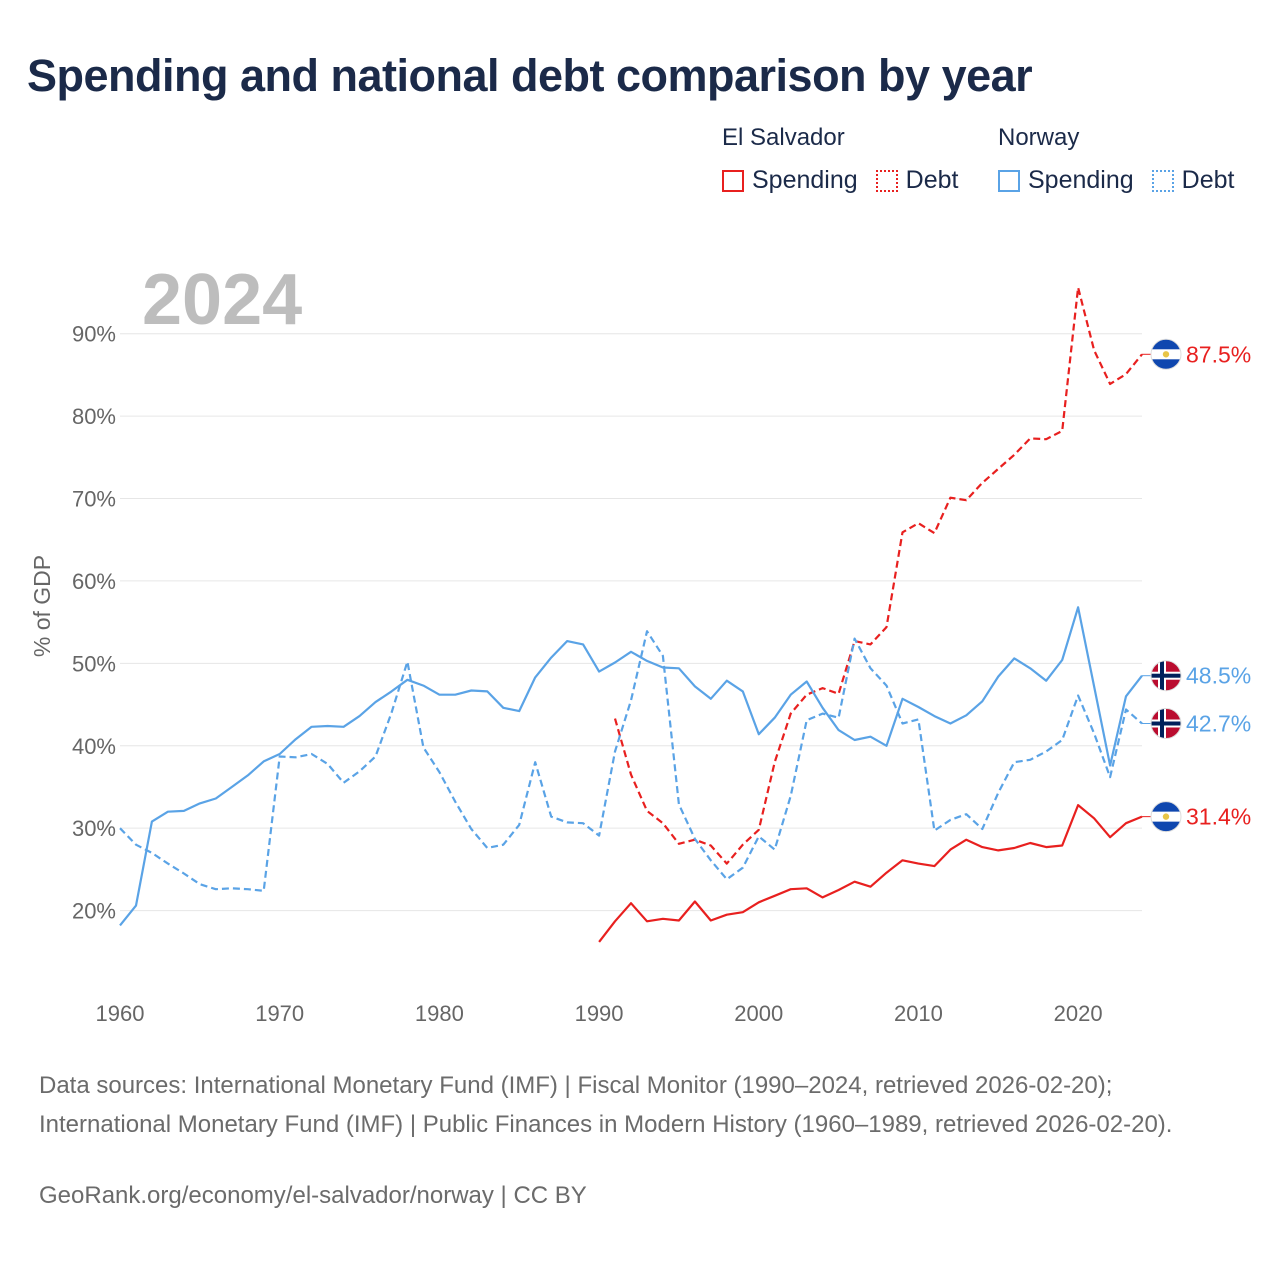 The height and width of the screenshot is (1280, 1280). I want to click on x-tick-label: 1960, so click(120, 1013).